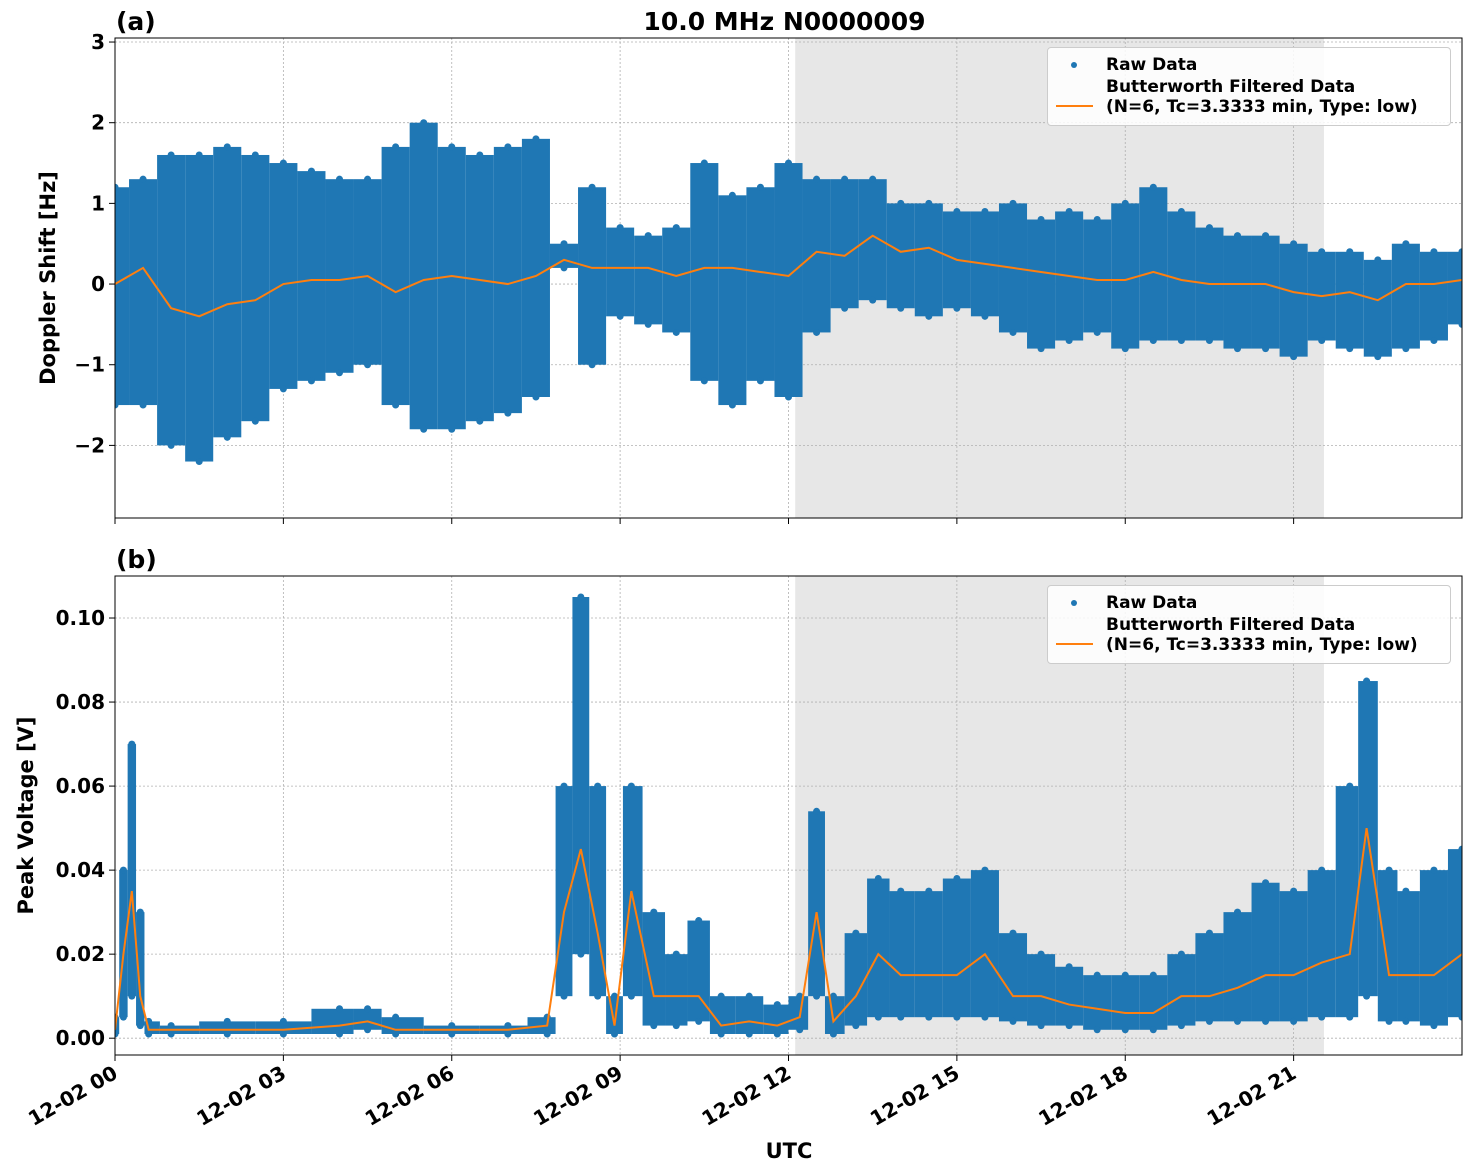  I want to click on y-tick-label: 0.04, so click(80, 870).